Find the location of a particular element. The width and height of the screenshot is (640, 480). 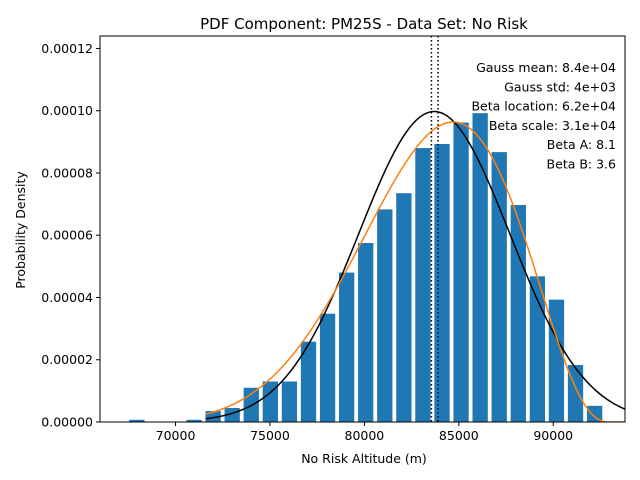

y-tick-label-0: 0.00000 is located at coordinates (67, 422).